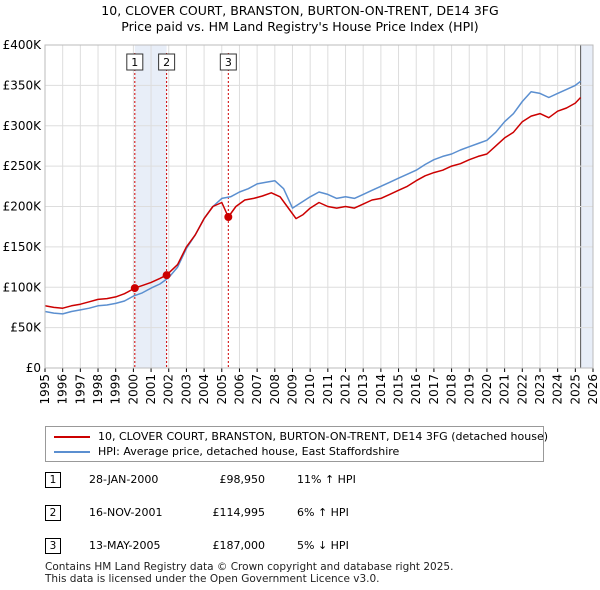 The image size is (600, 590). What do you see at coordinates (53, 546) in the screenshot?
I see `transaction-number: 3` at bounding box center [53, 546].